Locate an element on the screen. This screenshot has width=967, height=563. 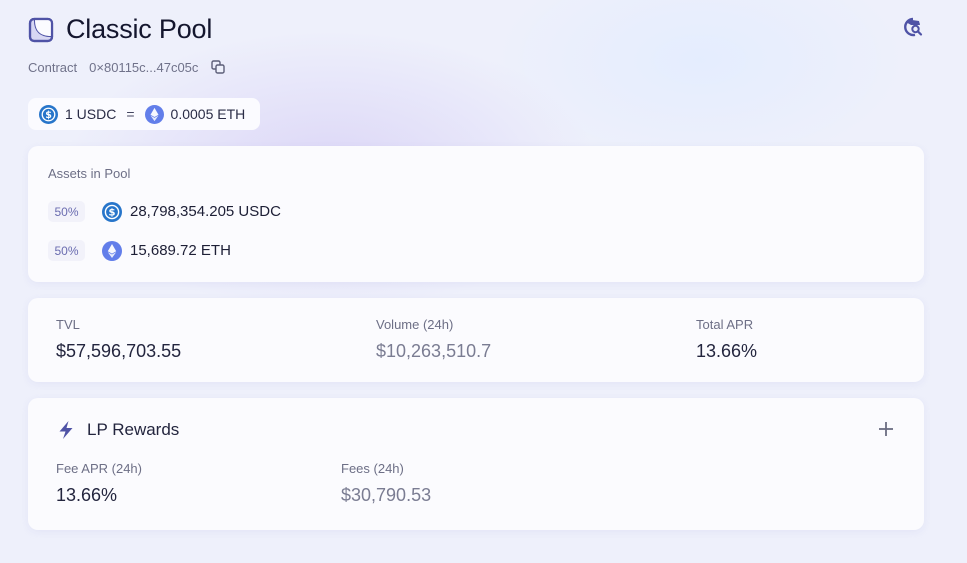
asset-row-eth: 50% 15,689.72 ETH is located at coordinates (139, 250).